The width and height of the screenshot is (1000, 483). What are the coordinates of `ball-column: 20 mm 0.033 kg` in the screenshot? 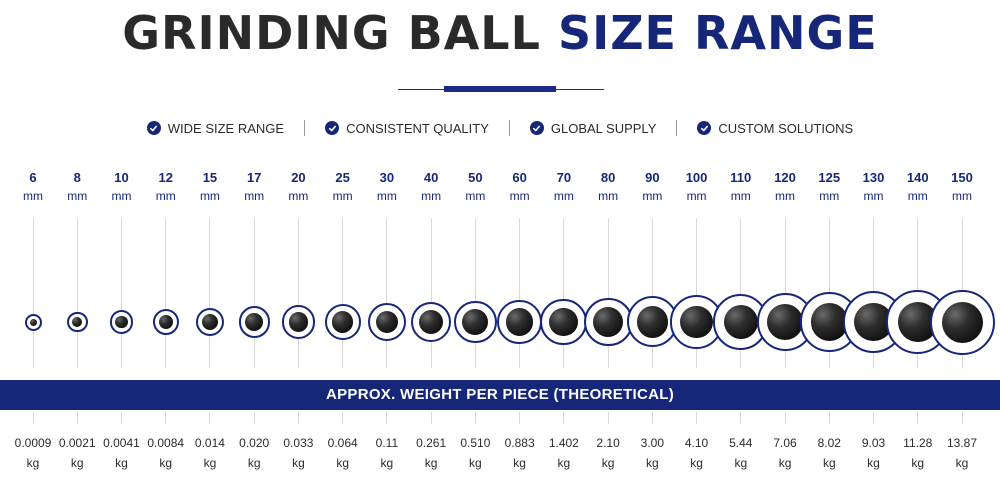 It's located at (298, 326).